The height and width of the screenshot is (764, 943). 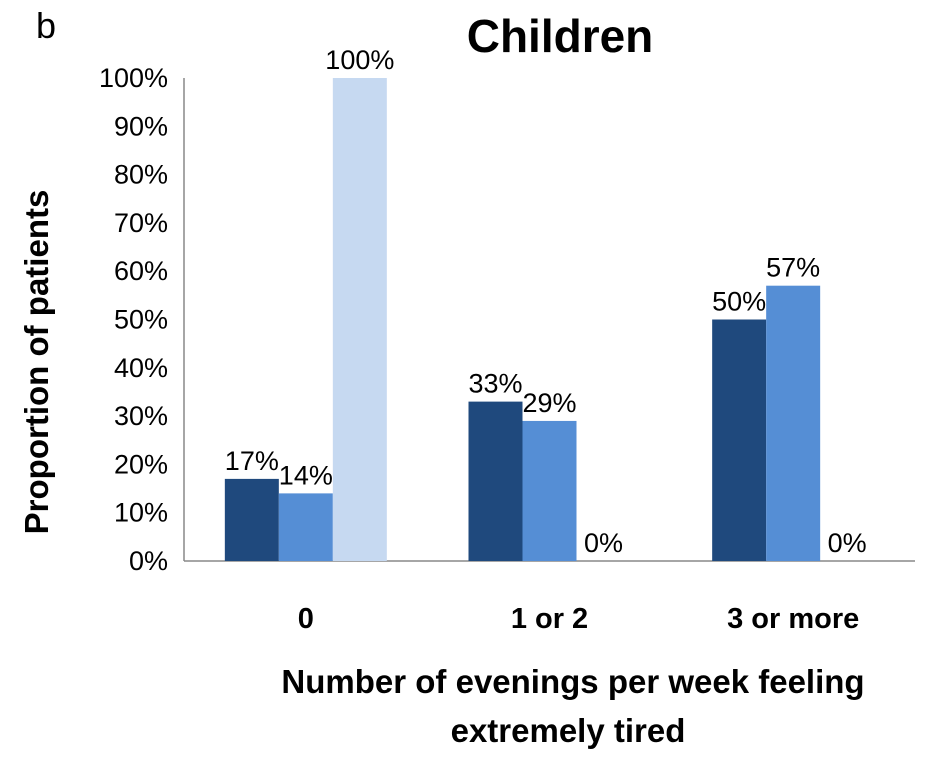 I want to click on data-label: 14%, so click(x=306, y=475).